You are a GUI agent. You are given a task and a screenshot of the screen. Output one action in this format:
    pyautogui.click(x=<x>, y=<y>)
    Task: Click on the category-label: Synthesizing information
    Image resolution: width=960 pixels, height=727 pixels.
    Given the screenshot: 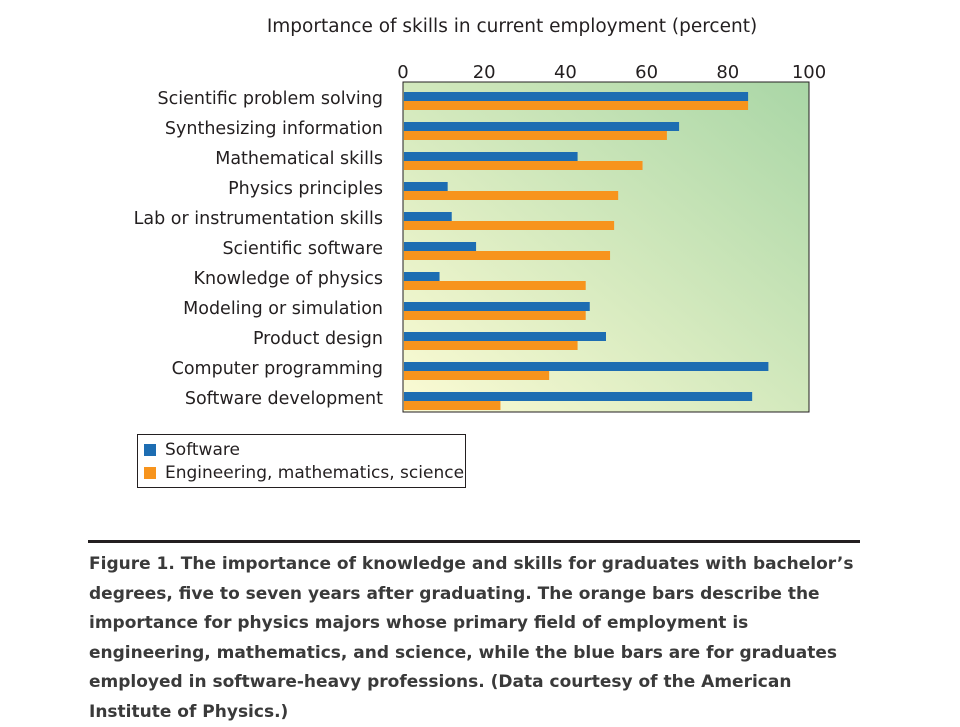 What is the action you would take?
    pyautogui.click(x=274, y=129)
    